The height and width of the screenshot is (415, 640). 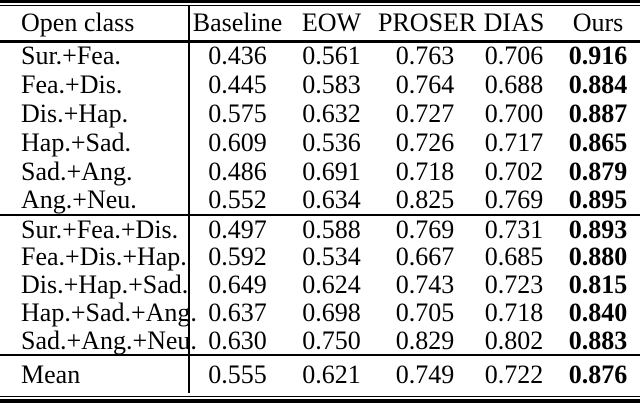 I want to click on table-row: Ang.+Neu. 0.552 0.634 0.825 0.769 0.895, so click(x=320, y=200).